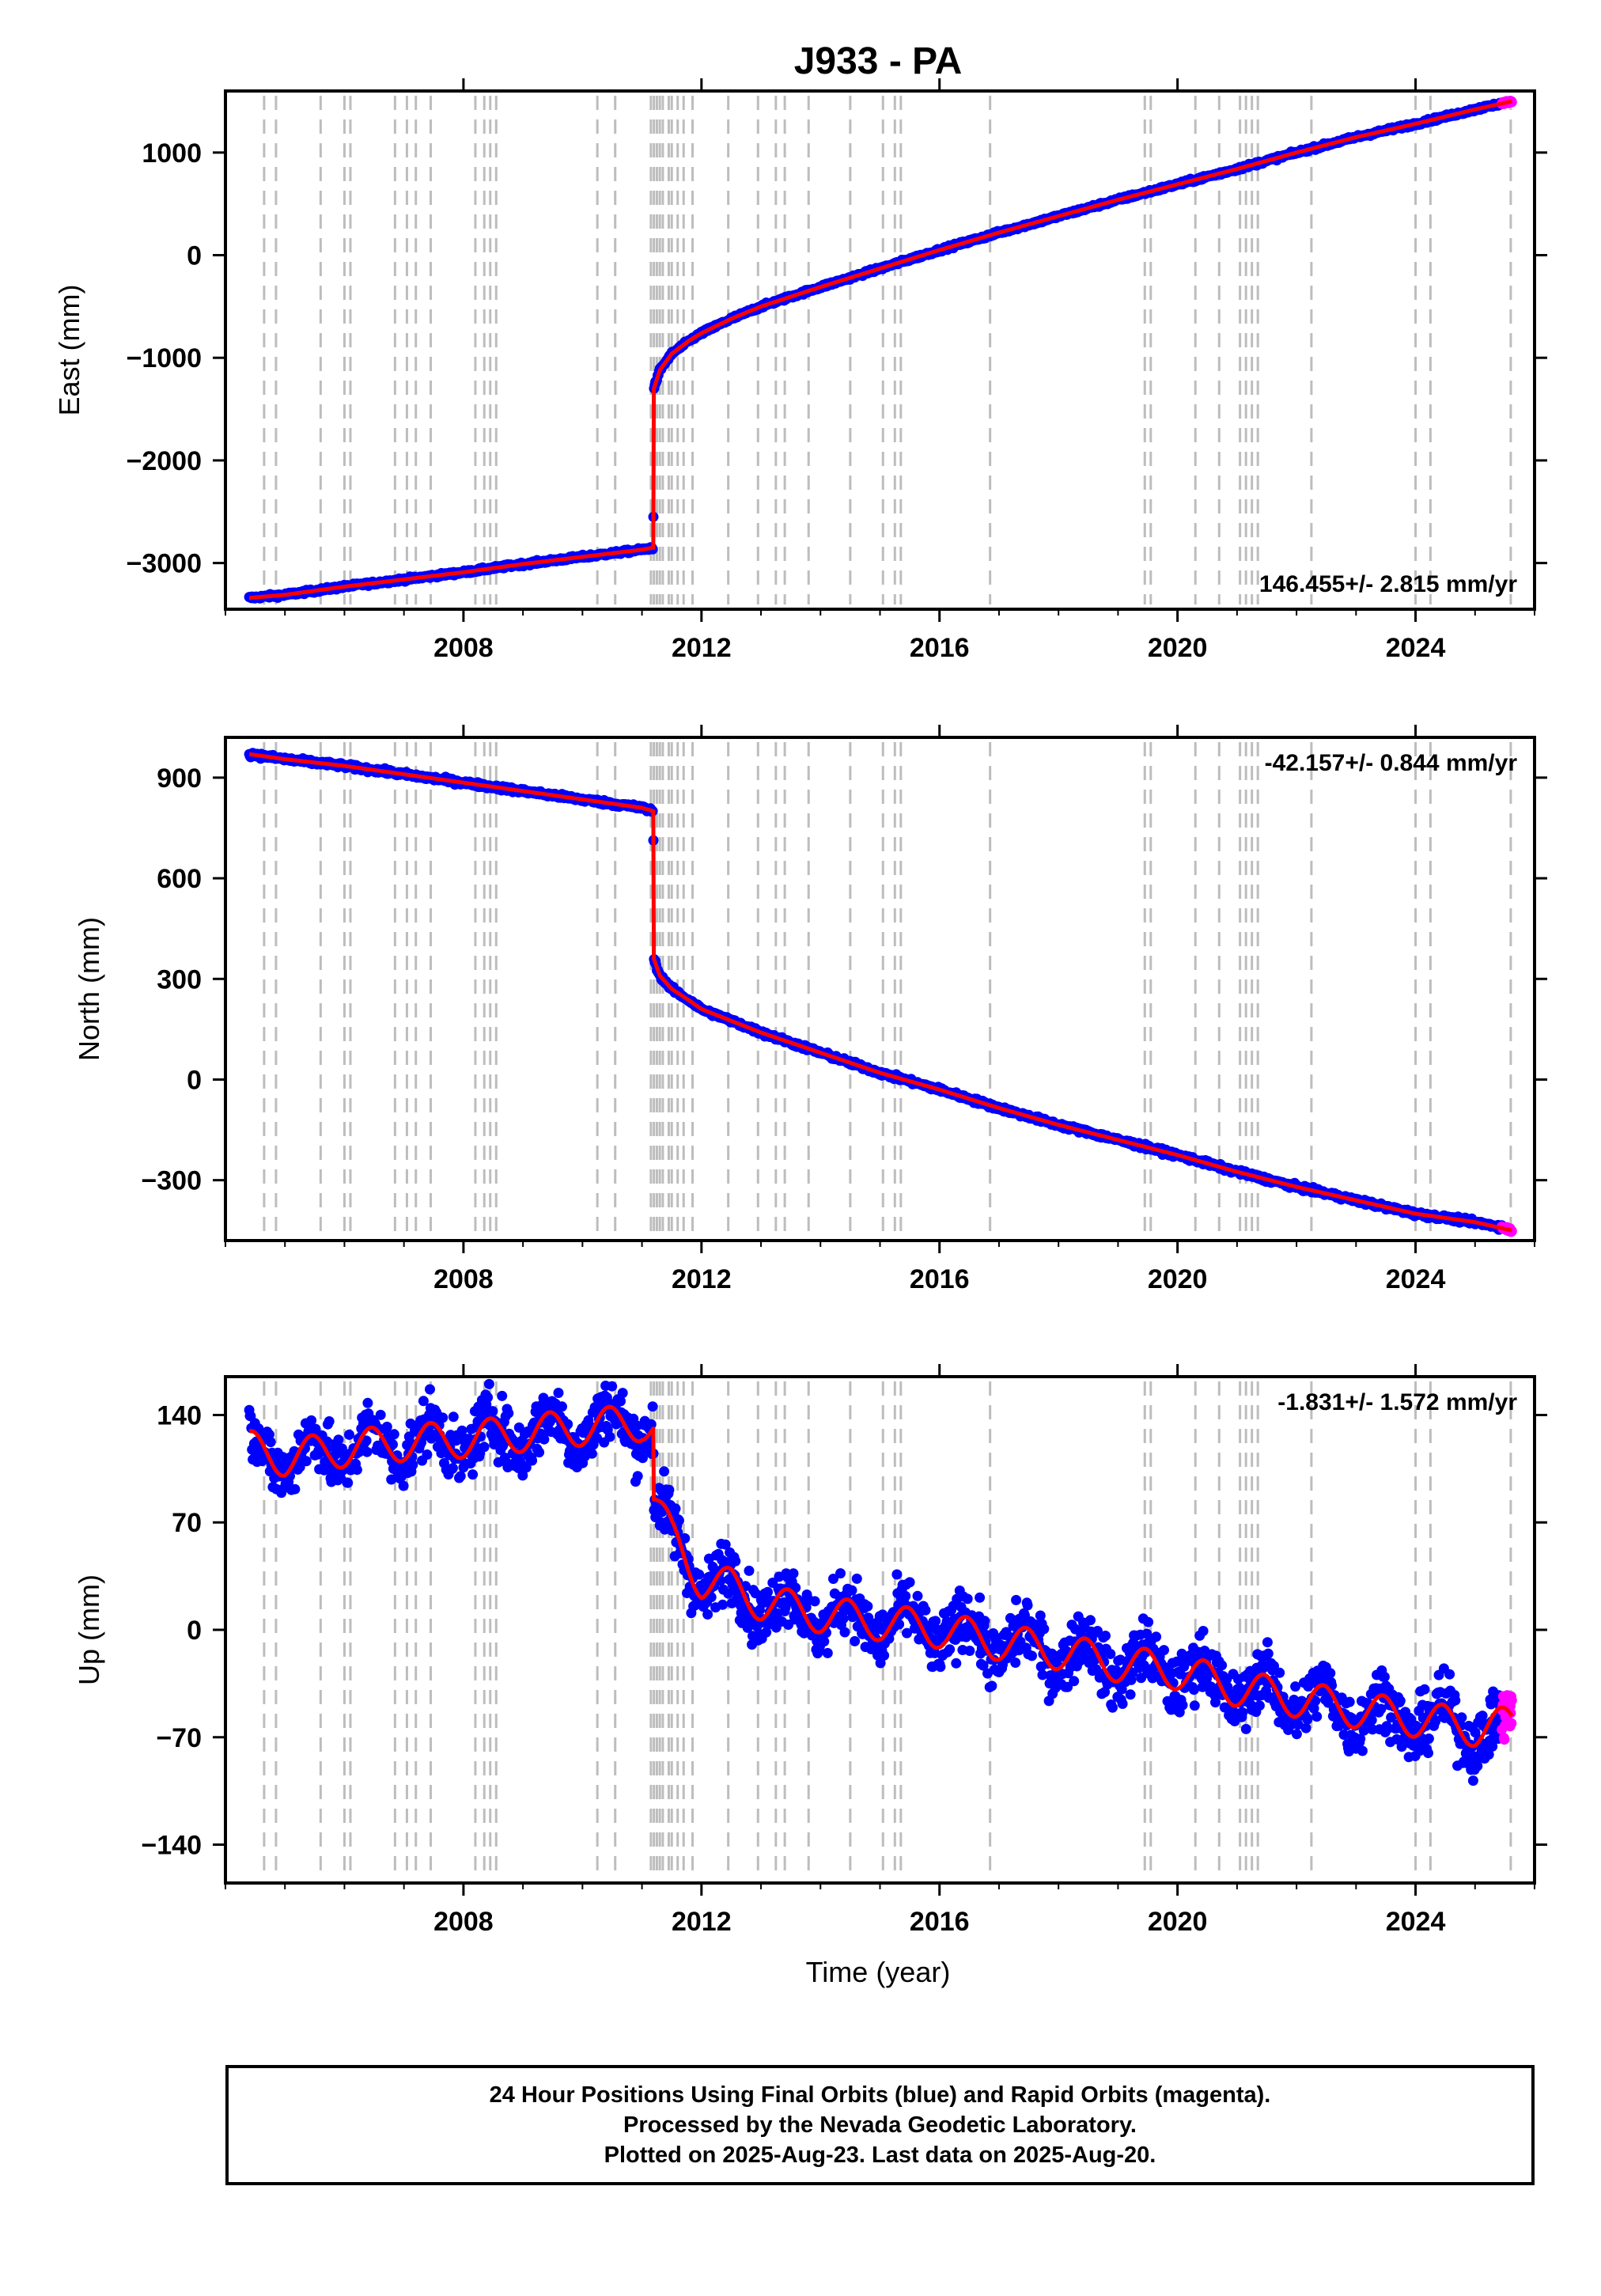 Image resolution: width=1601 pixels, height=2296 pixels. Describe the element at coordinates (881, 1582) in the screenshot. I see `data-points` at that location.